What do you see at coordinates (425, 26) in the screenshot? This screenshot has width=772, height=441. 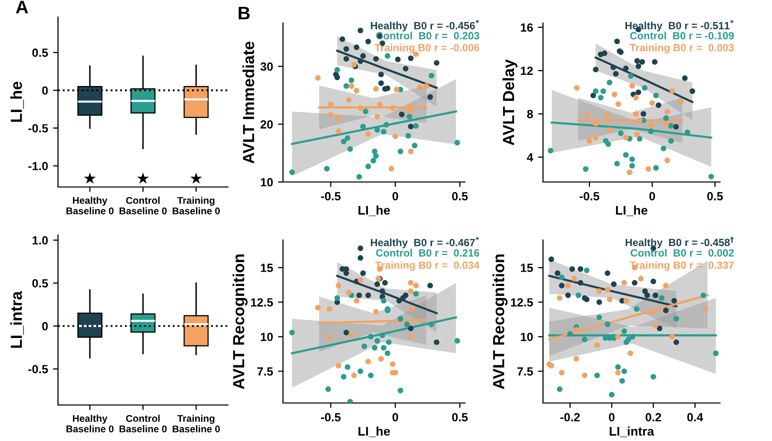 I see `series-label: Healthy B0 r = -0.456$^{*}$` at bounding box center [425, 26].